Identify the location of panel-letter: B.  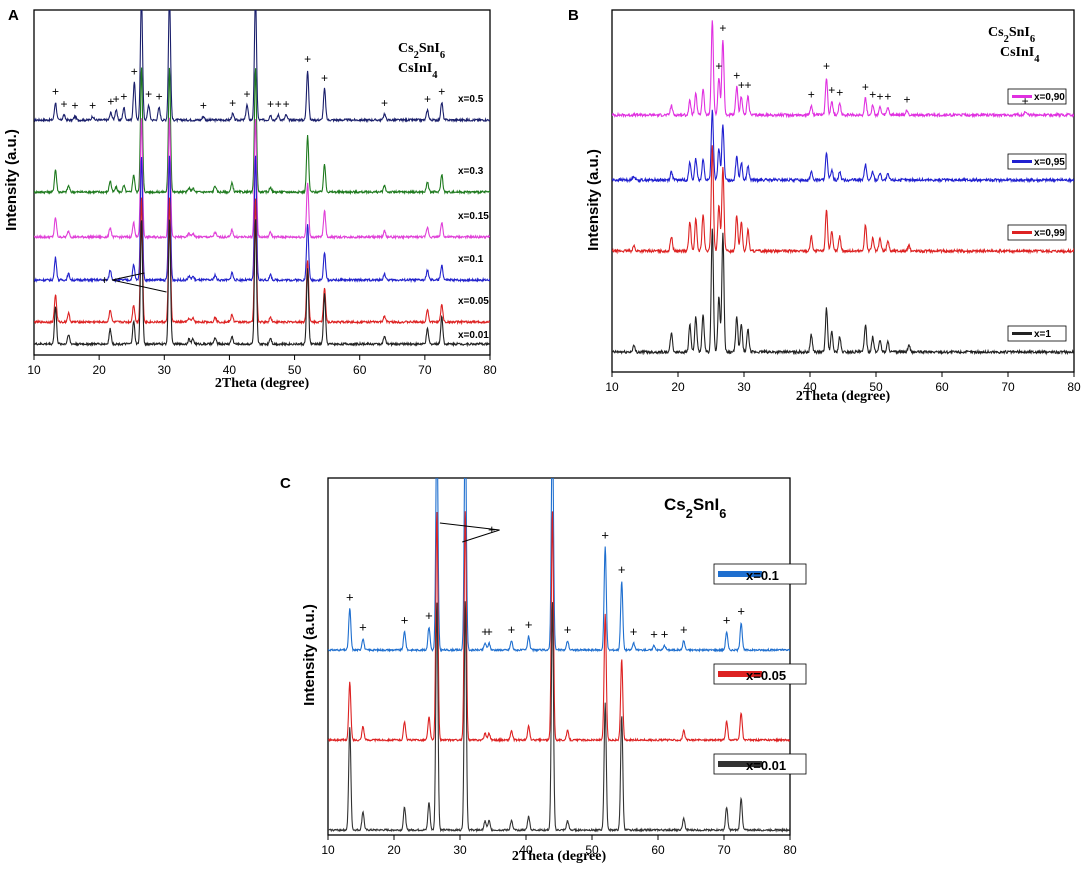
(573, 15).